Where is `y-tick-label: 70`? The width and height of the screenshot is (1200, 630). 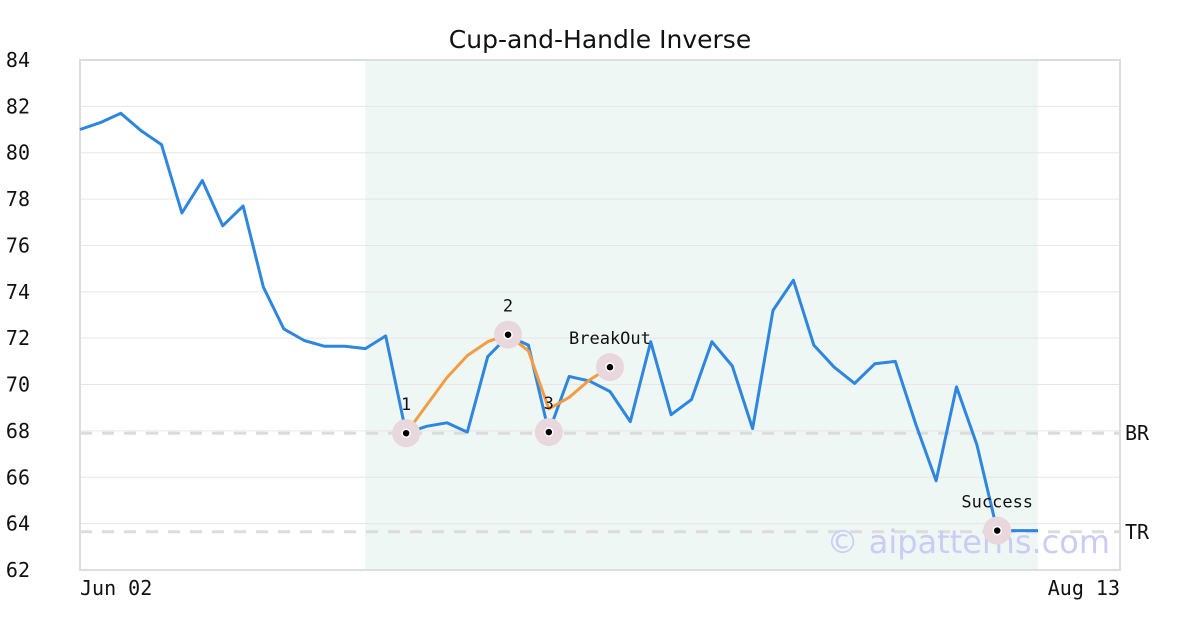
y-tick-label: 70 is located at coordinates (18, 385).